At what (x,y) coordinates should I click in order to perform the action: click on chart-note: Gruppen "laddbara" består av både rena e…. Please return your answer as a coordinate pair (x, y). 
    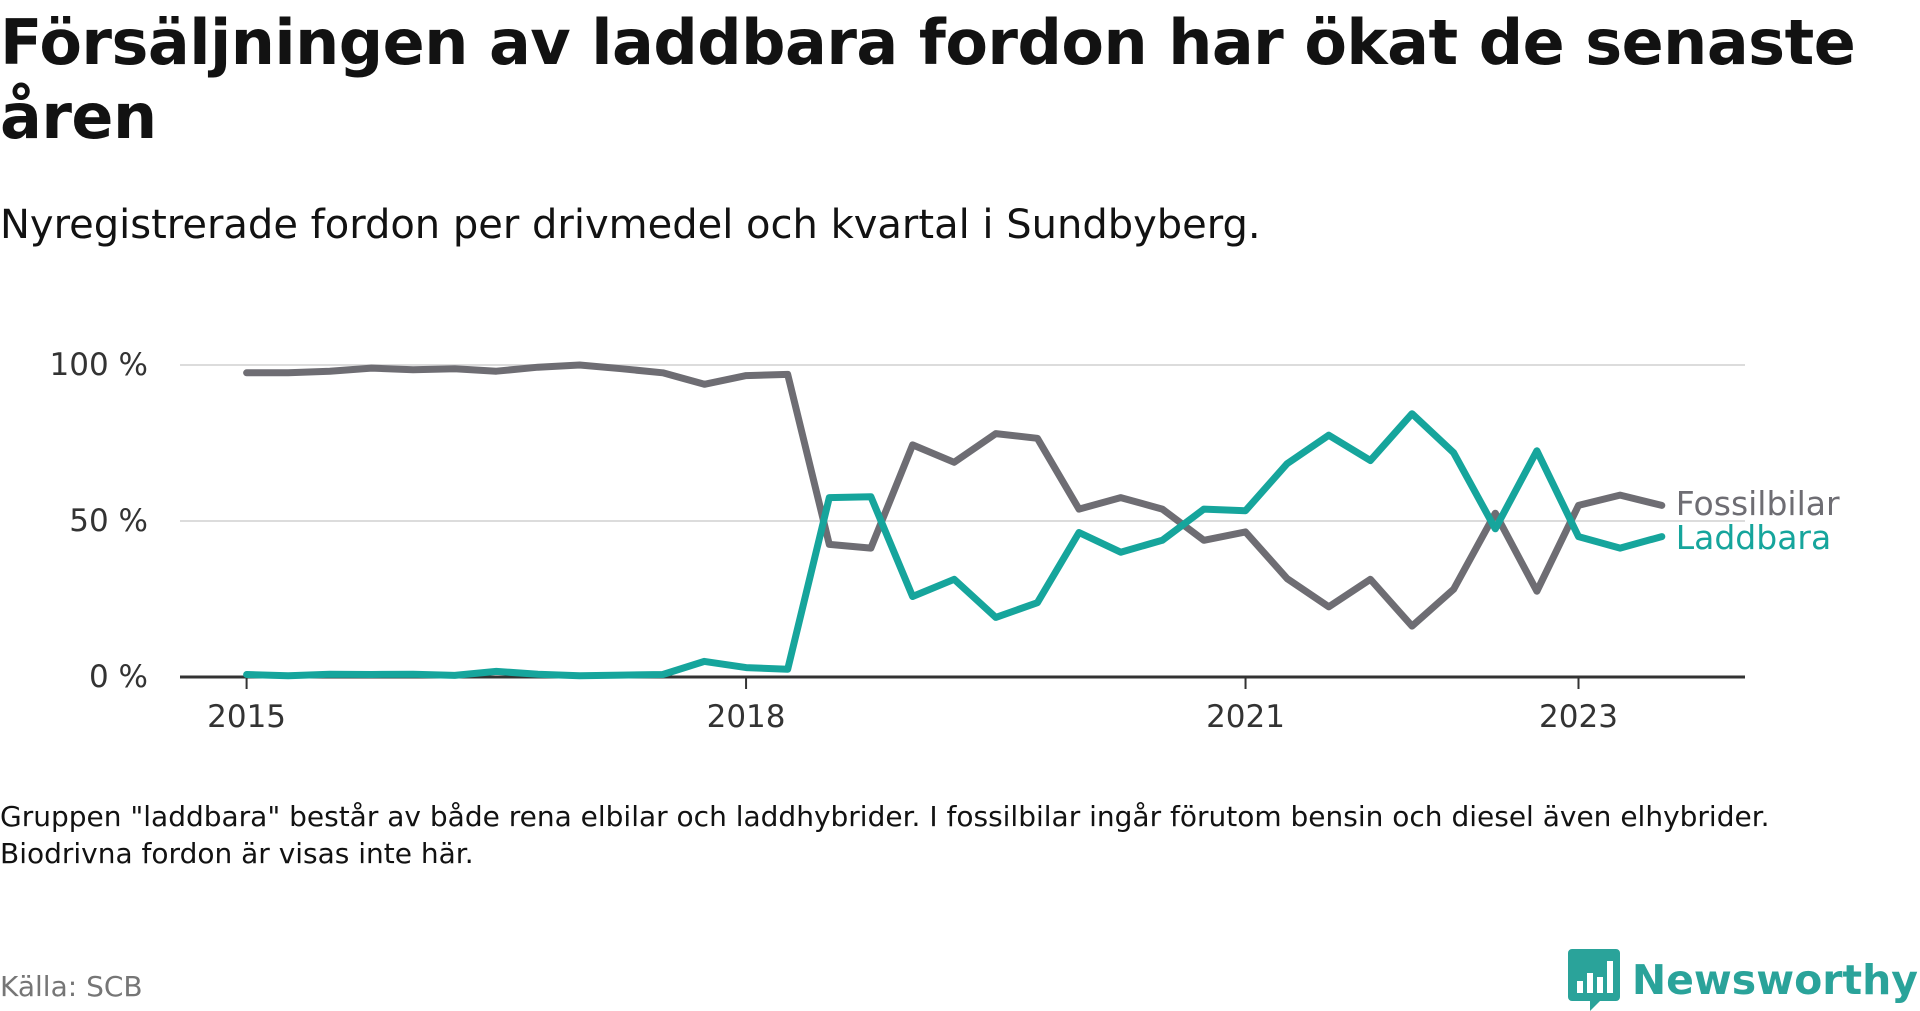
    Looking at the image, I should click on (885, 835).